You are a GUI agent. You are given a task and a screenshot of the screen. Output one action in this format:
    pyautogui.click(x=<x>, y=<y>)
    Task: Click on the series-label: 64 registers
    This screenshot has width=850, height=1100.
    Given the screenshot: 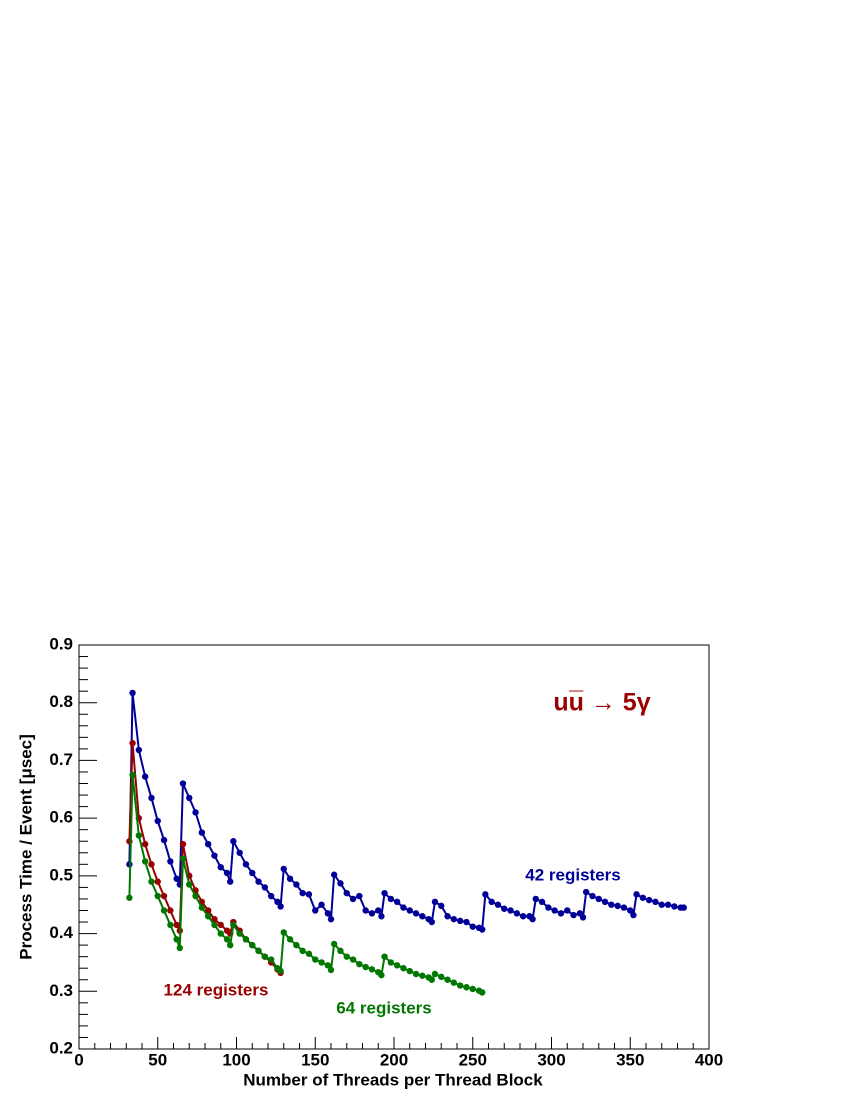 What is the action you would take?
    pyautogui.click(x=383, y=1007)
    